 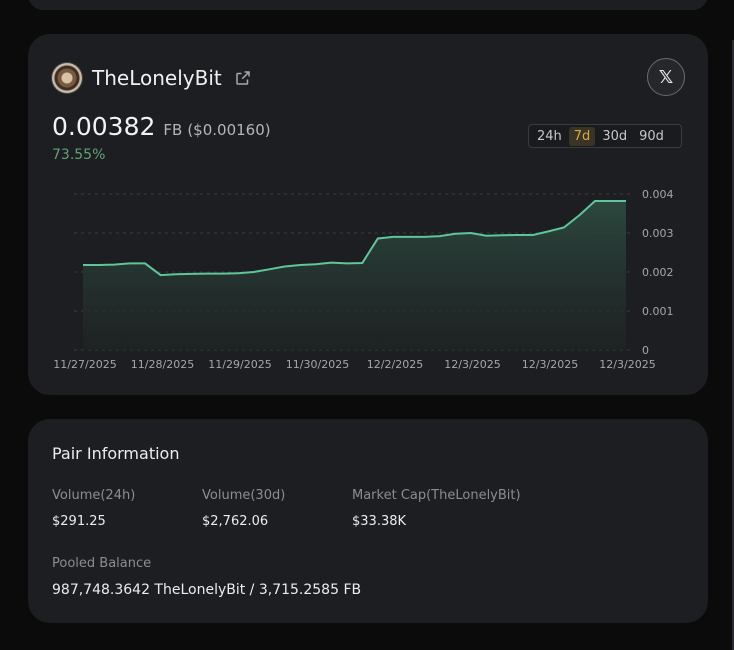 I want to click on x-icon: 𝕏, so click(x=666, y=77).